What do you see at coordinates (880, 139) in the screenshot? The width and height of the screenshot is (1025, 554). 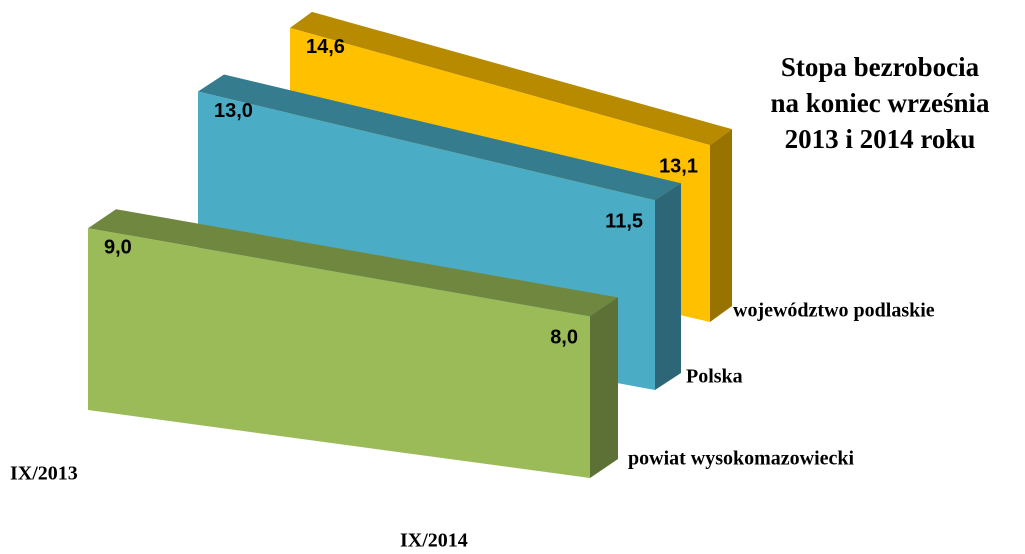 I see `chart-title: 2013 i 2014 roku` at bounding box center [880, 139].